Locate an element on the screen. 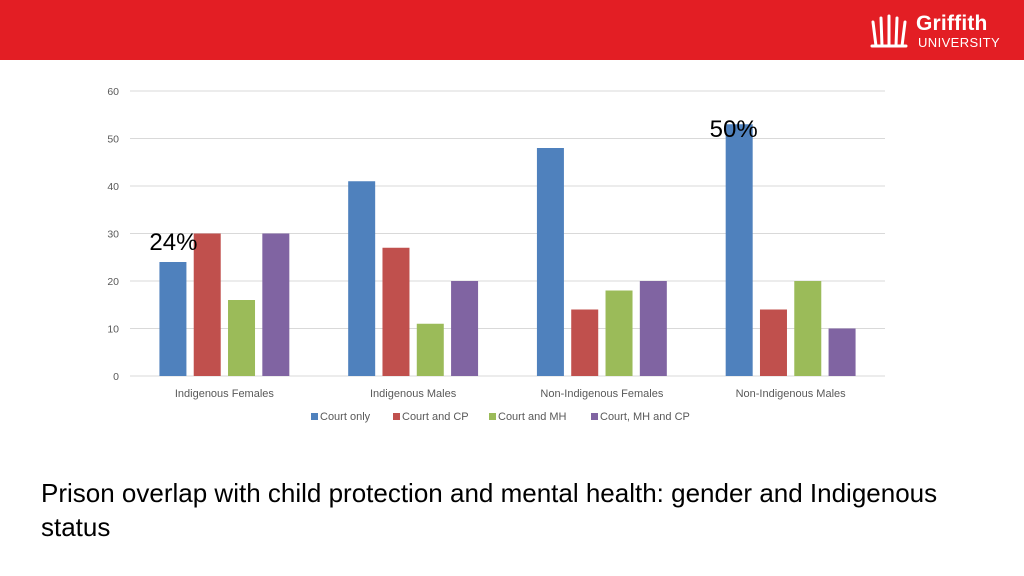 Image resolution: width=1024 pixels, height=576 pixels. x-category-label: Indigenous Males is located at coordinates (413, 394).